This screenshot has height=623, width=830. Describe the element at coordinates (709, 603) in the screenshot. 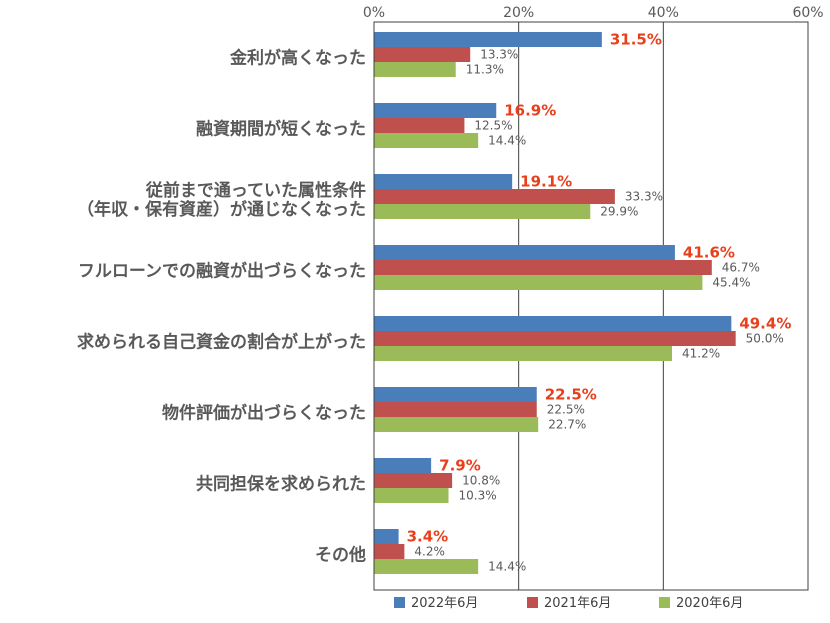

I see `legend-label: 2020年6月` at that location.